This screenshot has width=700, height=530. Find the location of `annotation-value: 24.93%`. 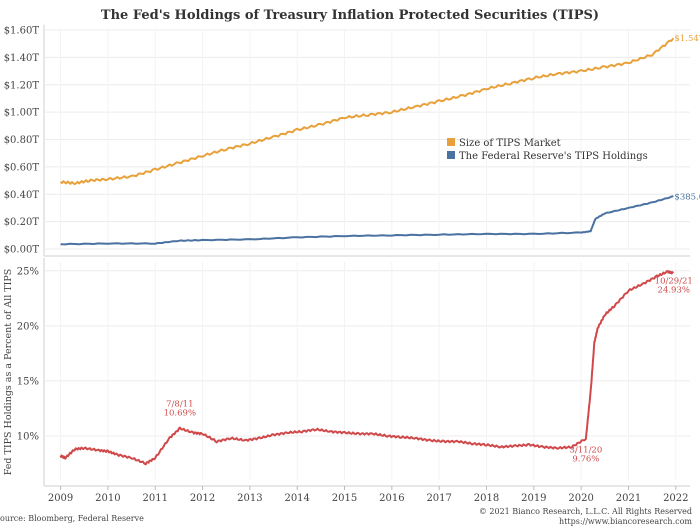

annotation-value: 24.93% is located at coordinates (674, 291).